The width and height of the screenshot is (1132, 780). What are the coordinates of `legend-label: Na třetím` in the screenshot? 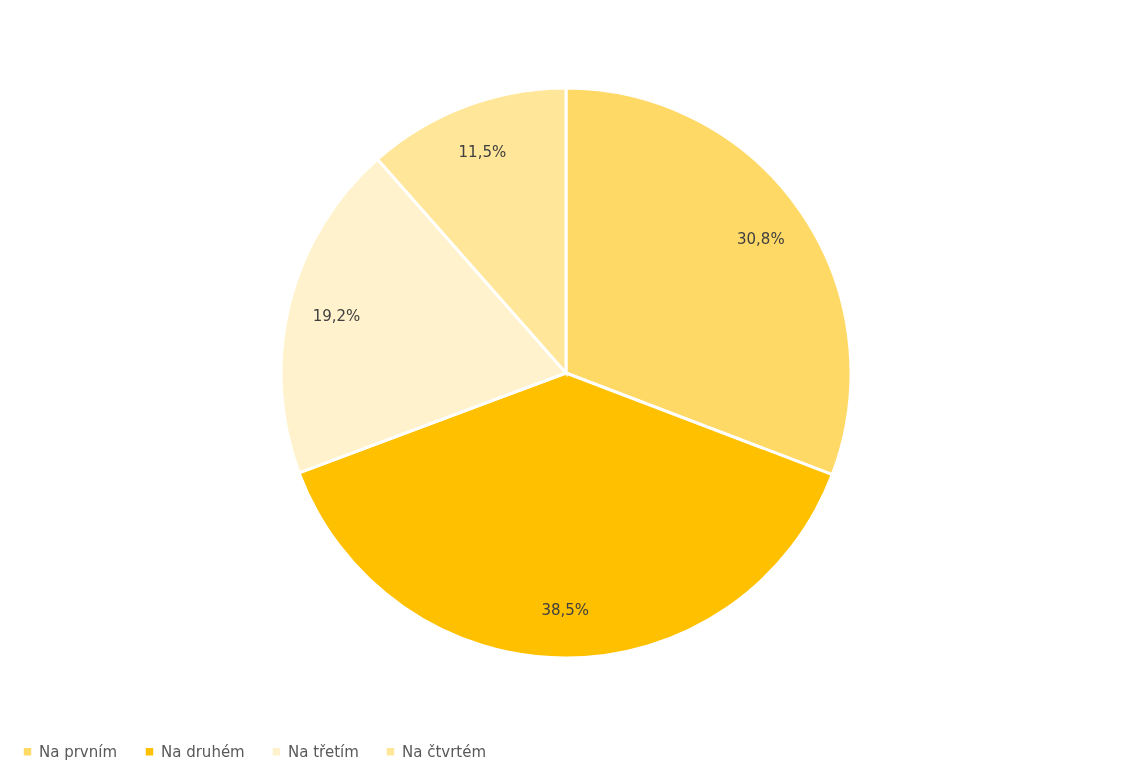 It's located at (323, 751).